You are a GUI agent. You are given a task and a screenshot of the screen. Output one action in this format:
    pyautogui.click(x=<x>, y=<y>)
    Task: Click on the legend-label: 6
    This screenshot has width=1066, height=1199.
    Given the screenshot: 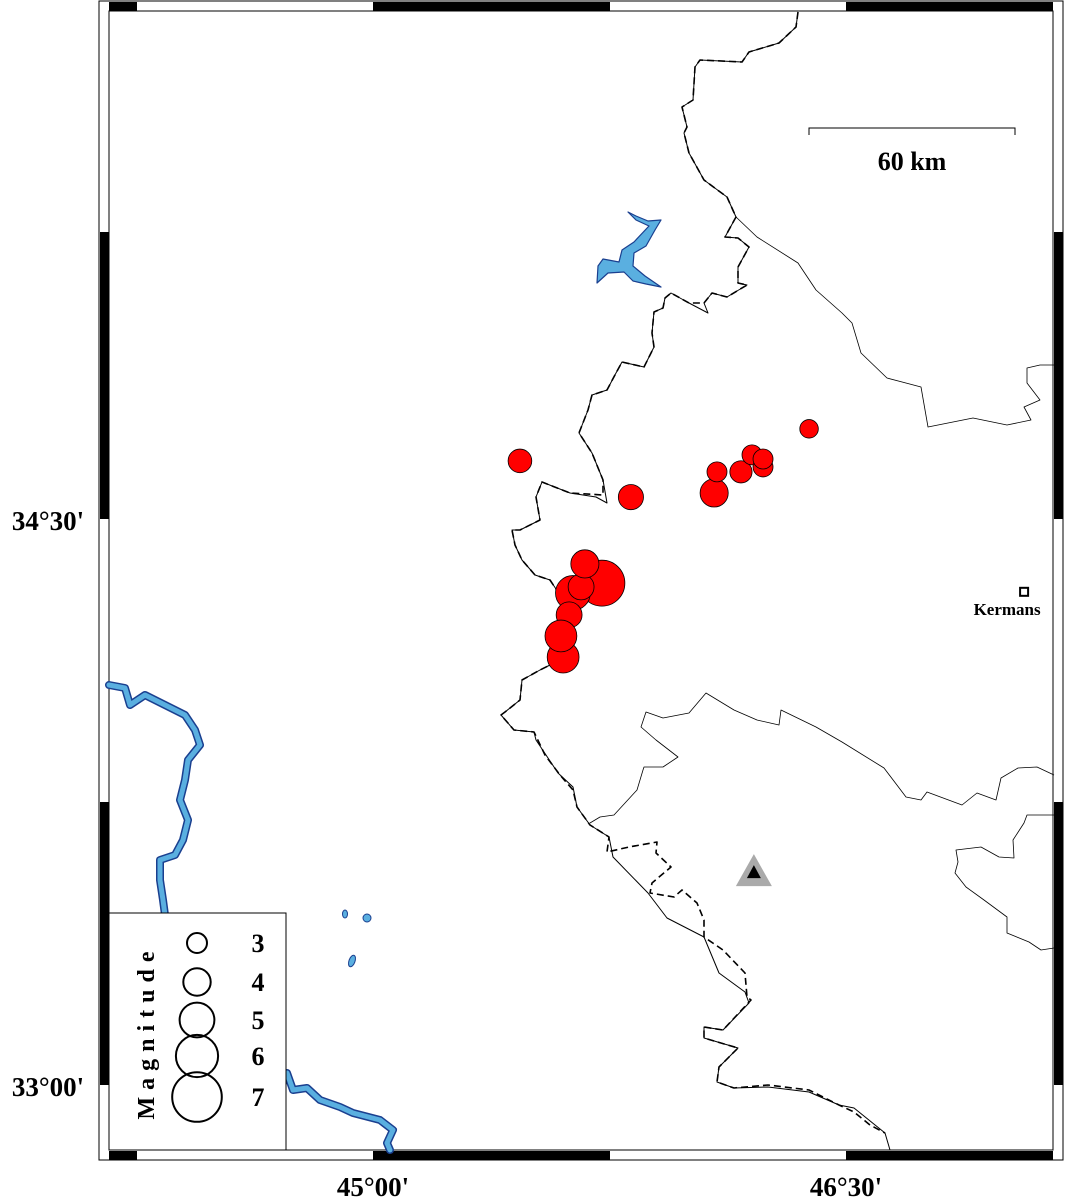 What is the action you would take?
    pyautogui.click(x=258, y=1056)
    